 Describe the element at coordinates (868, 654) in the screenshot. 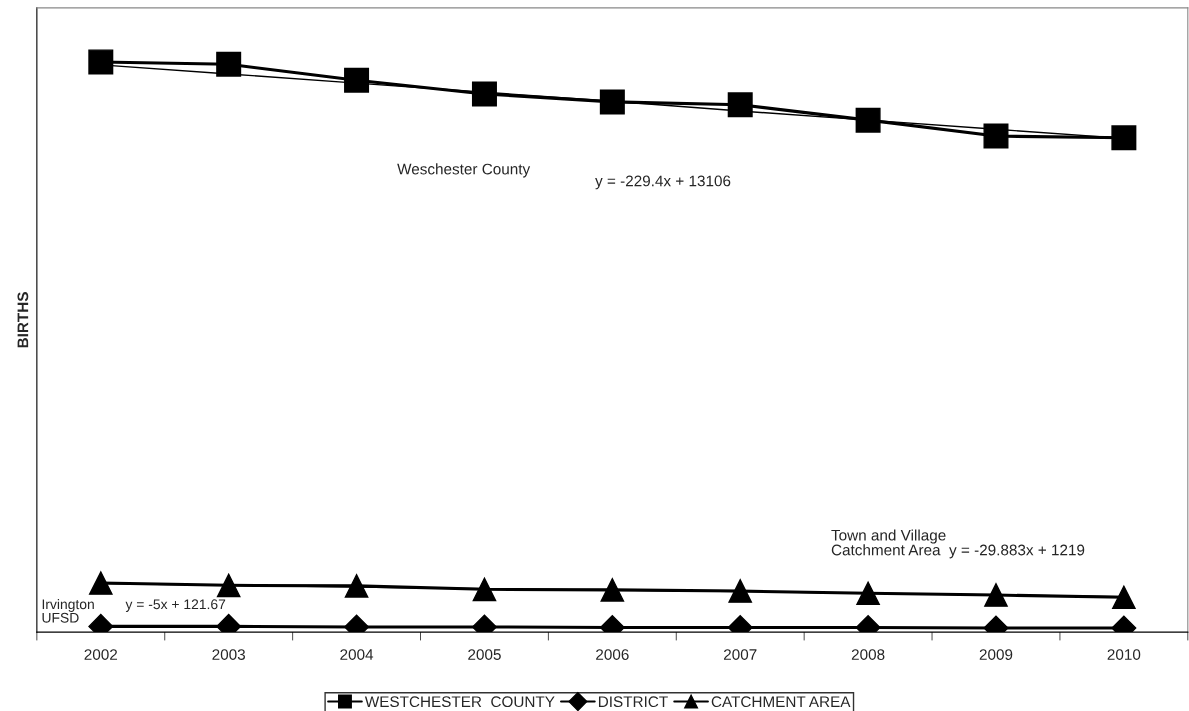

I see `x-tick-label: 2008` at that location.